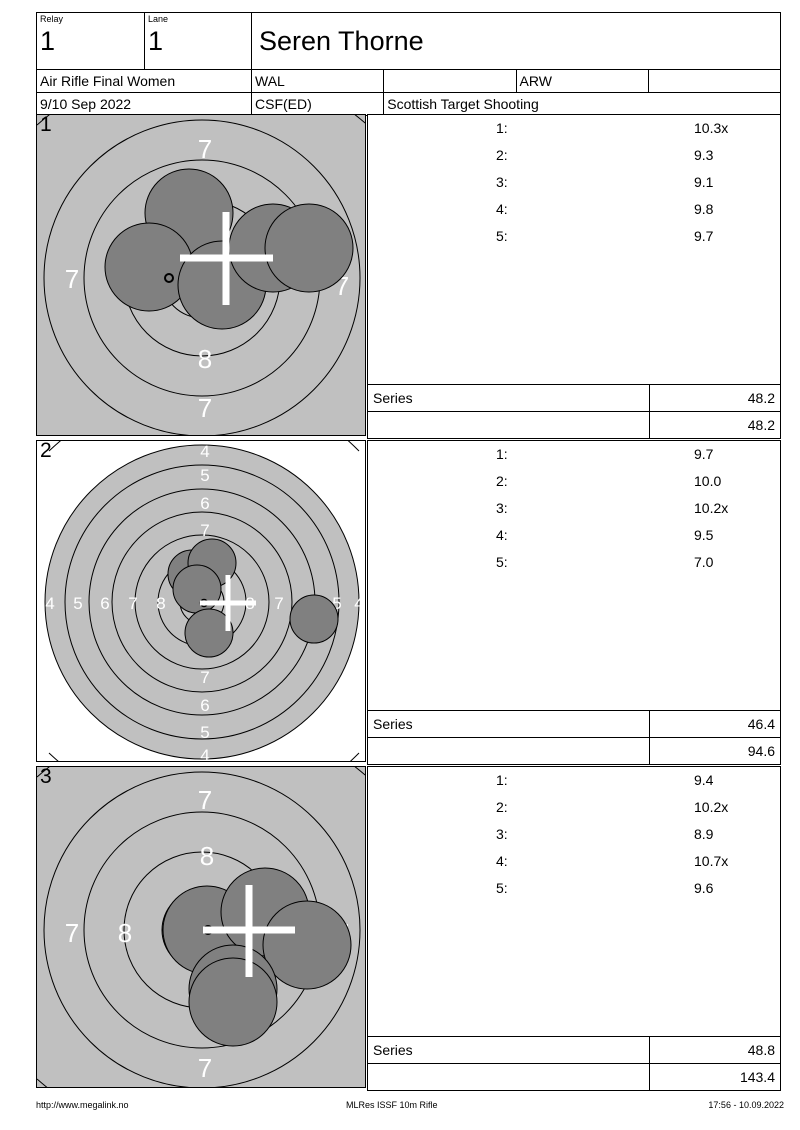 Image resolution: width=800 pixels, height=1130 pixels. I want to click on shot-list-2: 1: 9.7 2: 10.0, so click(584, 508).